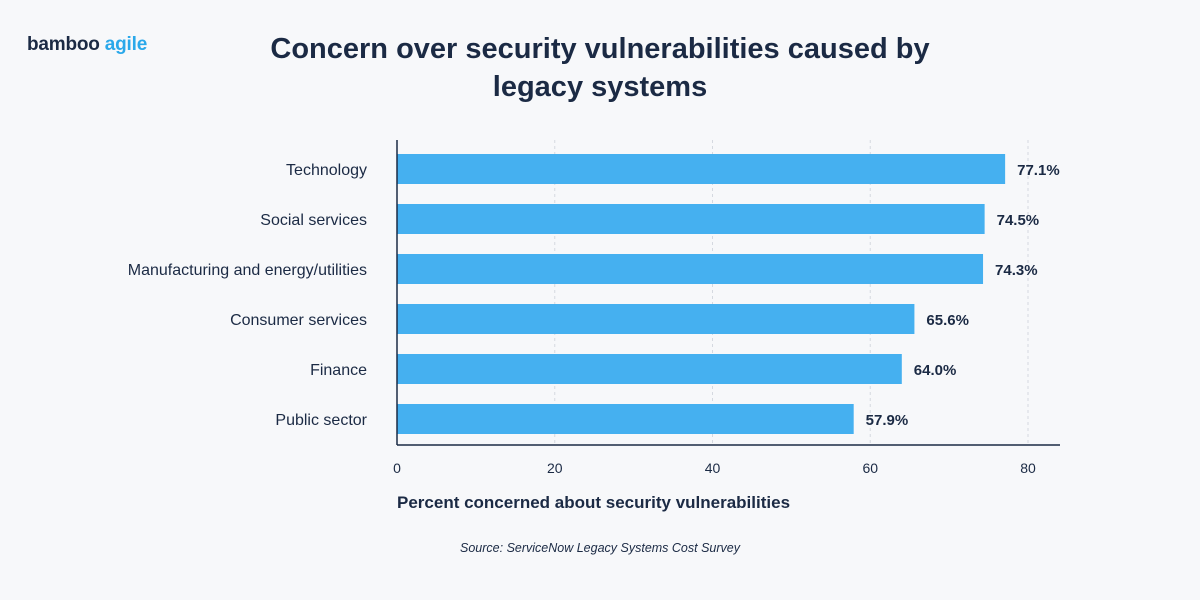 The width and height of the screenshot is (1200, 600). What do you see at coordinates (326, 170) in the screenshot?
I see `category-label: Technology` at bounding box center [326, 170].